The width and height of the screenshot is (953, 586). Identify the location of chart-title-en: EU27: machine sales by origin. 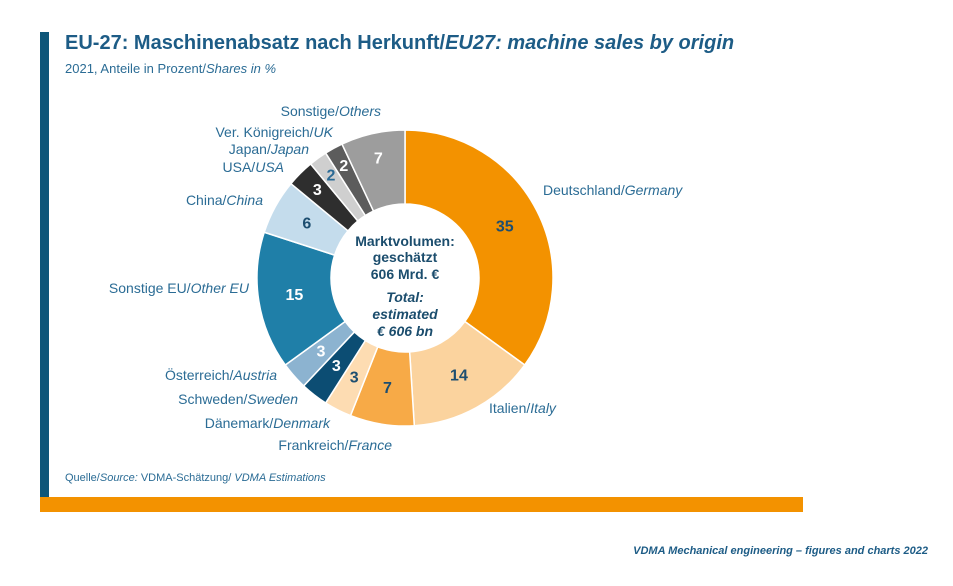
(590, 43).